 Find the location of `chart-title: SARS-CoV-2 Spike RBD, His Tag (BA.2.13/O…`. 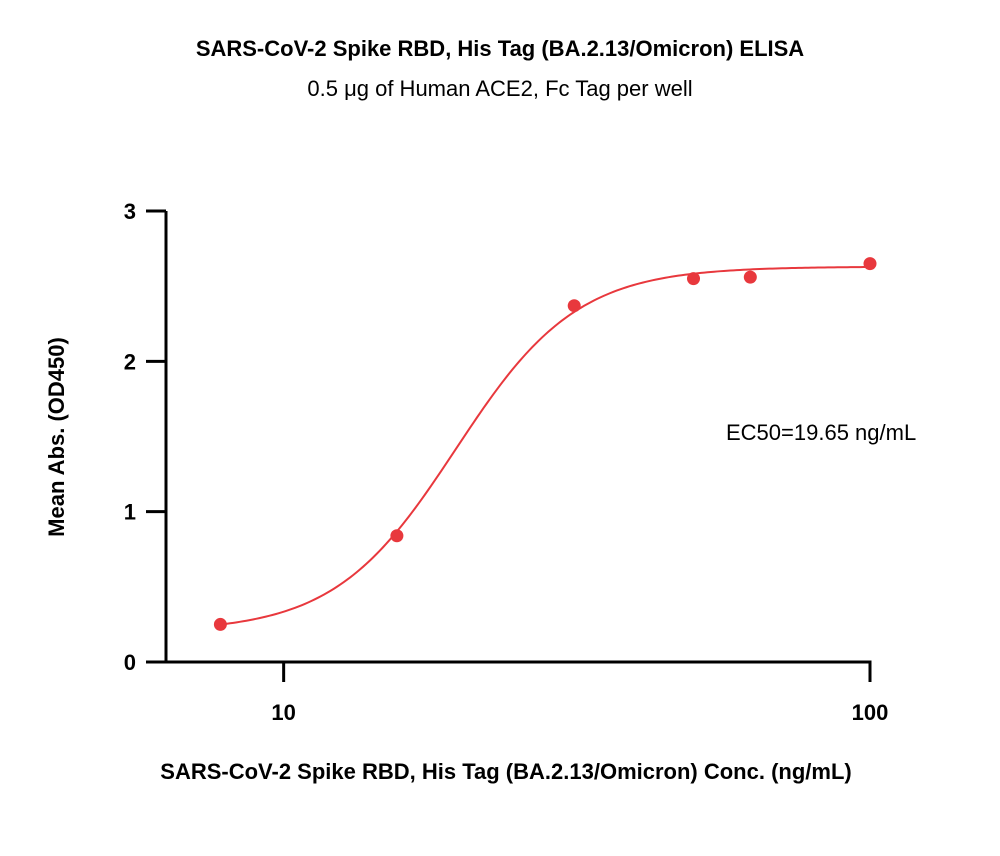

chart-title: SARS-CoV-2 Spike RBD, His Tag (BA.2.13/O… is located at coordinates (500, 48).